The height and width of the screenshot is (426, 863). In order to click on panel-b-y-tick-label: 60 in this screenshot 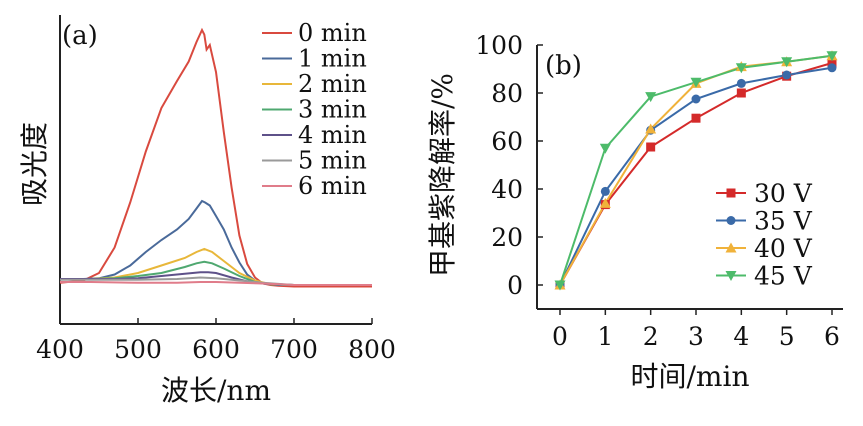, I will do `click(507, 141)`.